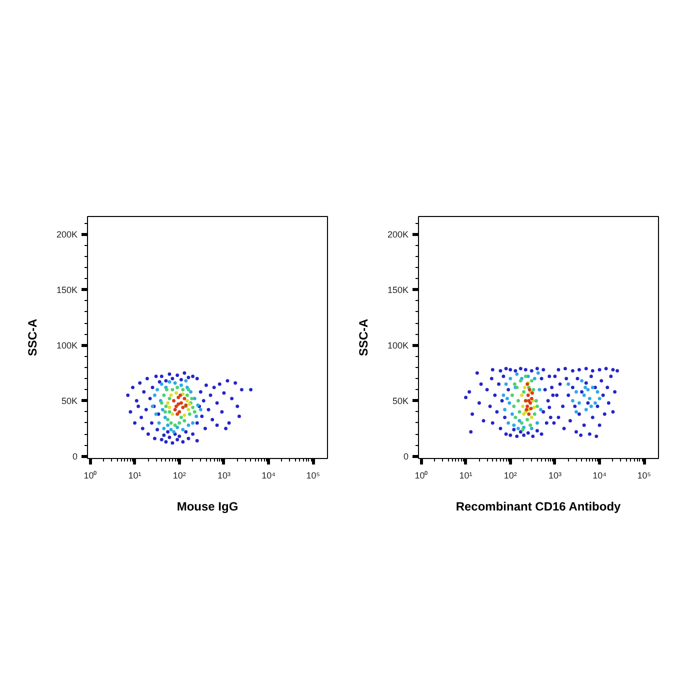 Image resolution: width=700 pixels, height=700 pixels. Describe the element at coordinates (539, 507) in the screenshot. I see `x-axis-title: Recombinant CD16 Antibody` at that location.